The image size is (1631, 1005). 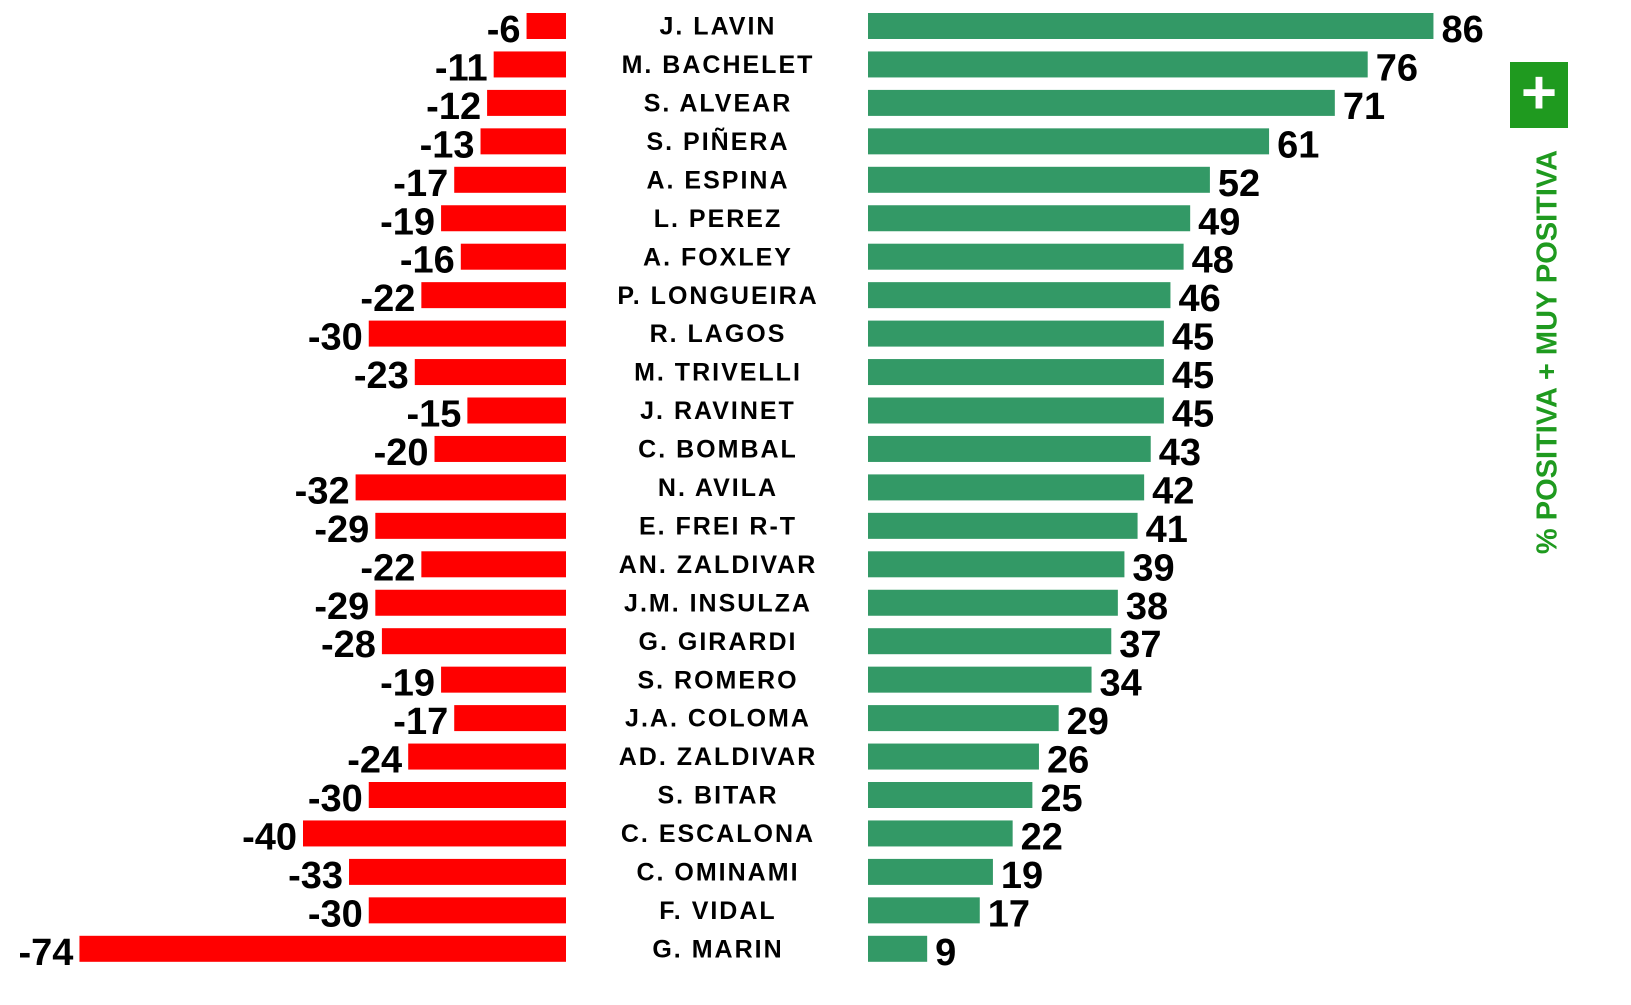 What do you see at coordinates (1009, 914) in the screenshot?
I see `value-label: 17` at bounding box center [1009, 914].